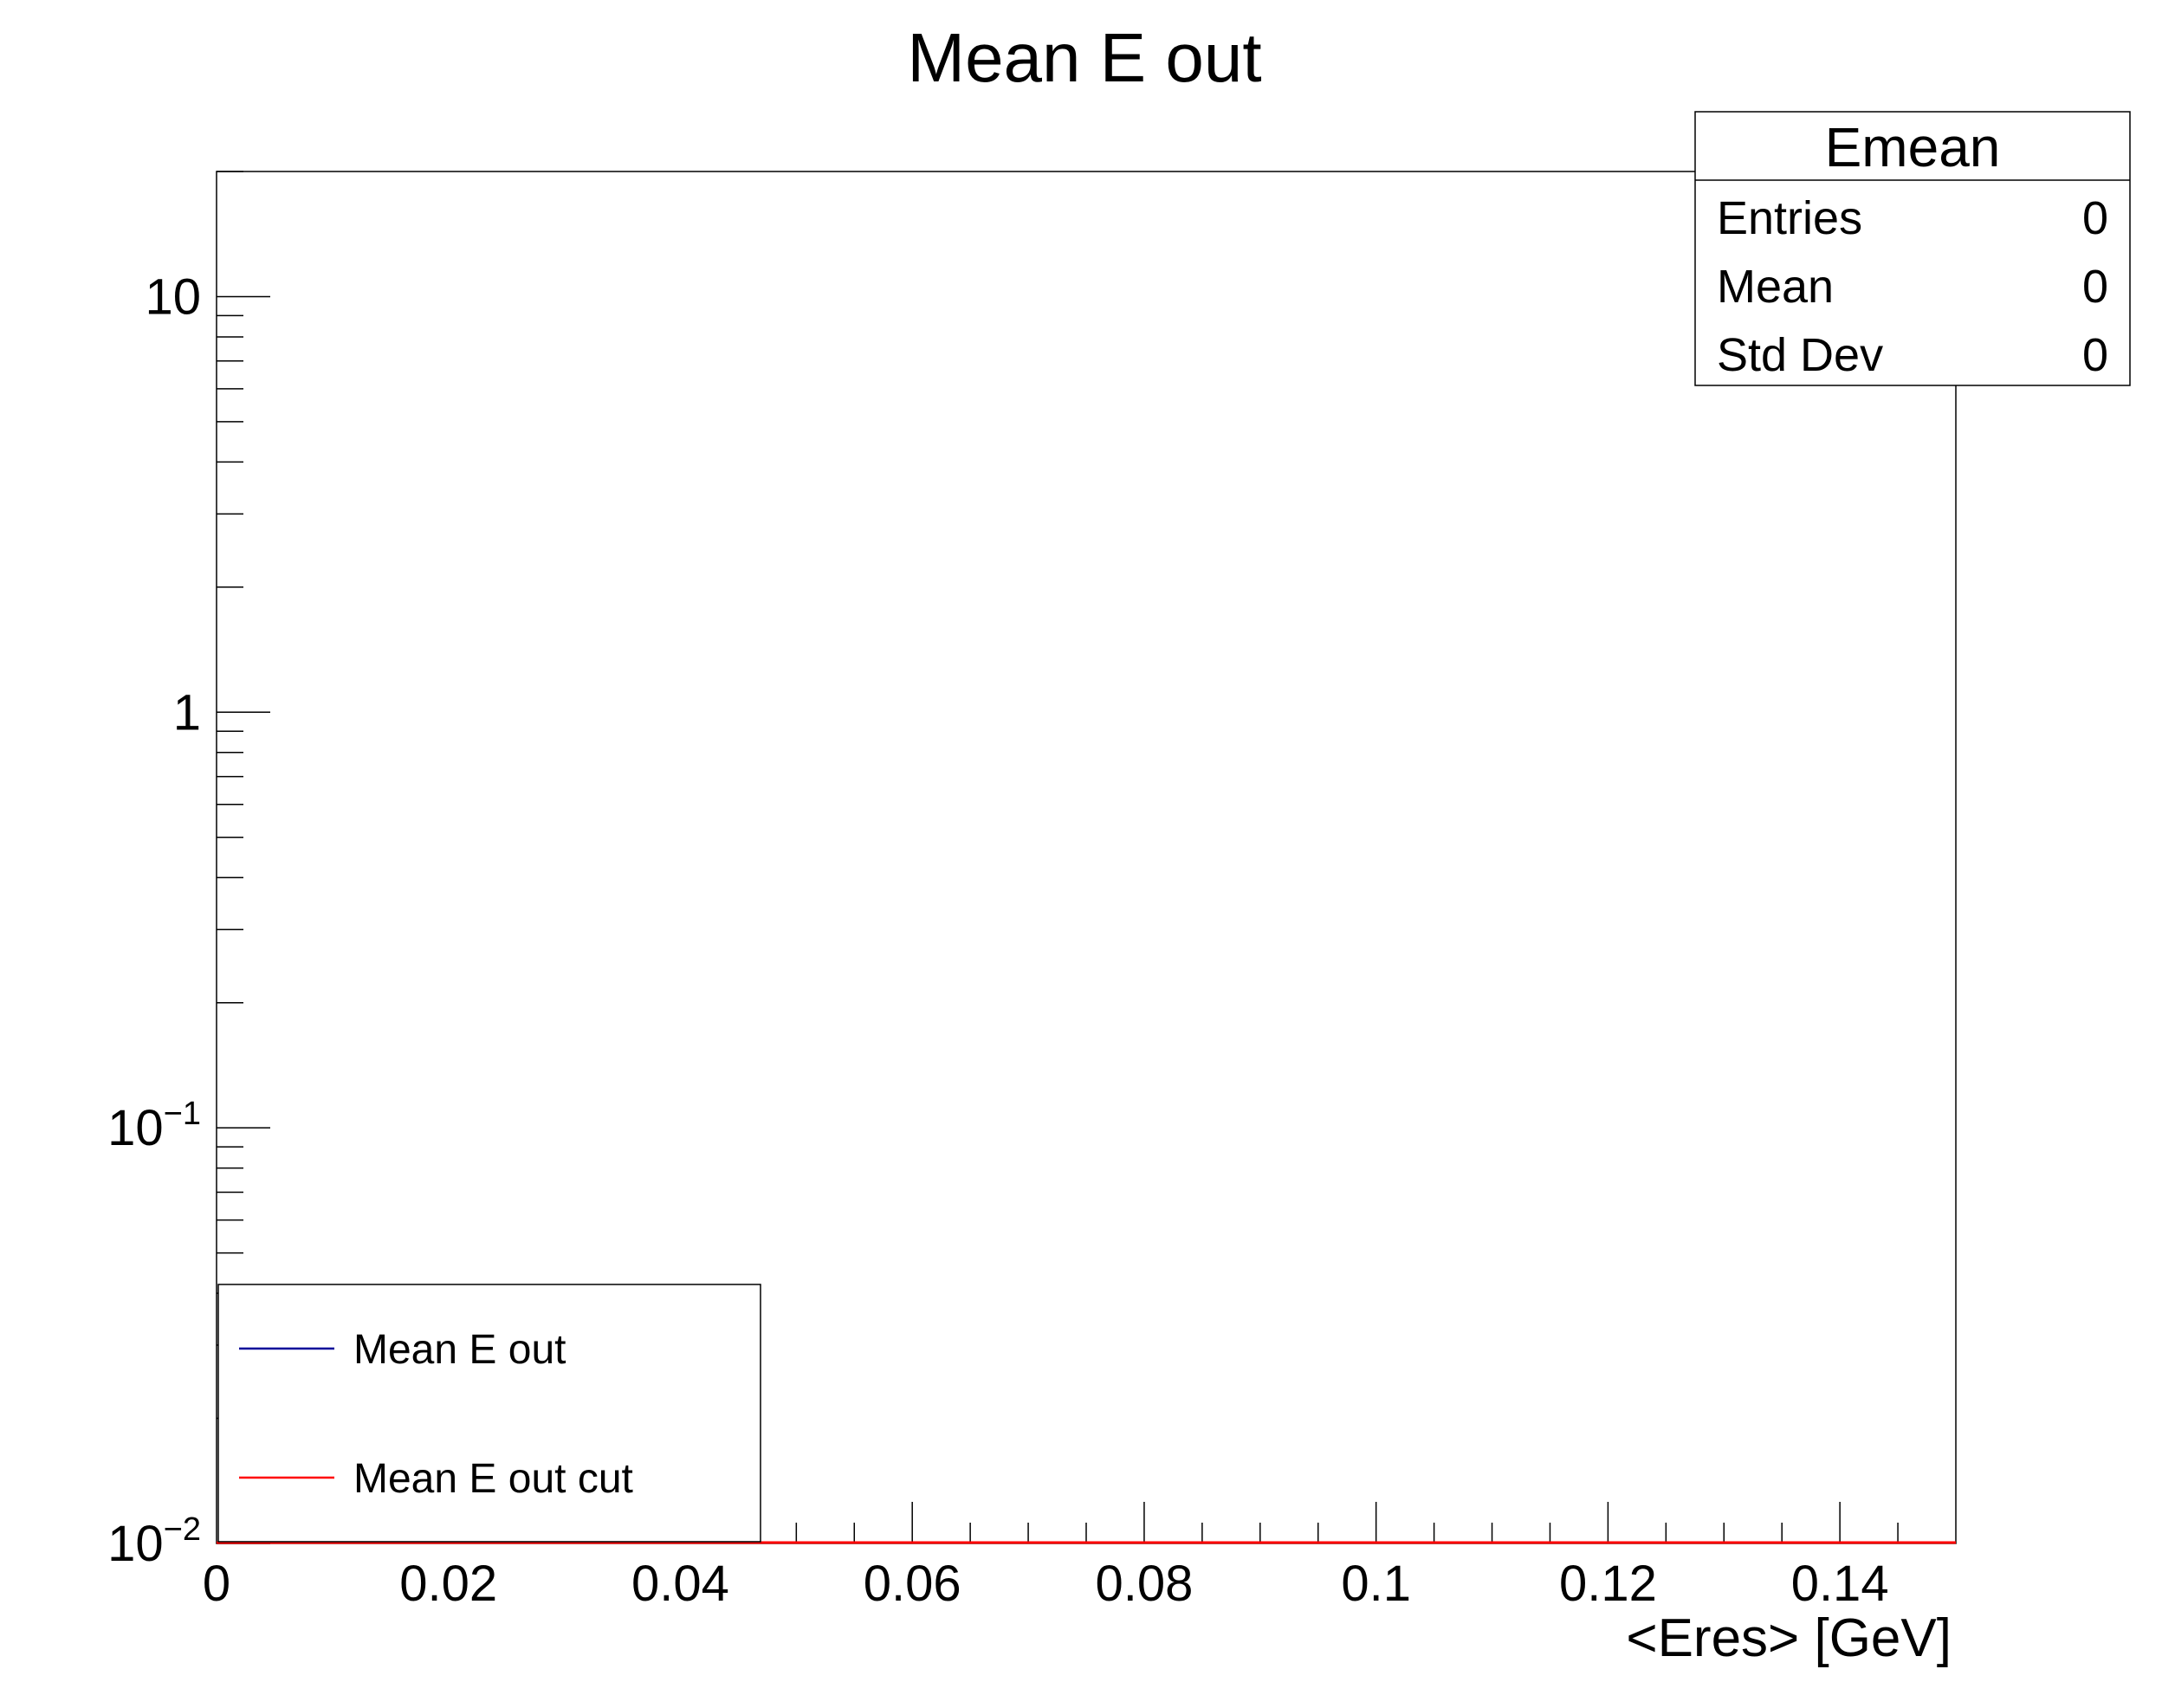  I want to click on chart-title: Mean E out, so click(1084, 57).